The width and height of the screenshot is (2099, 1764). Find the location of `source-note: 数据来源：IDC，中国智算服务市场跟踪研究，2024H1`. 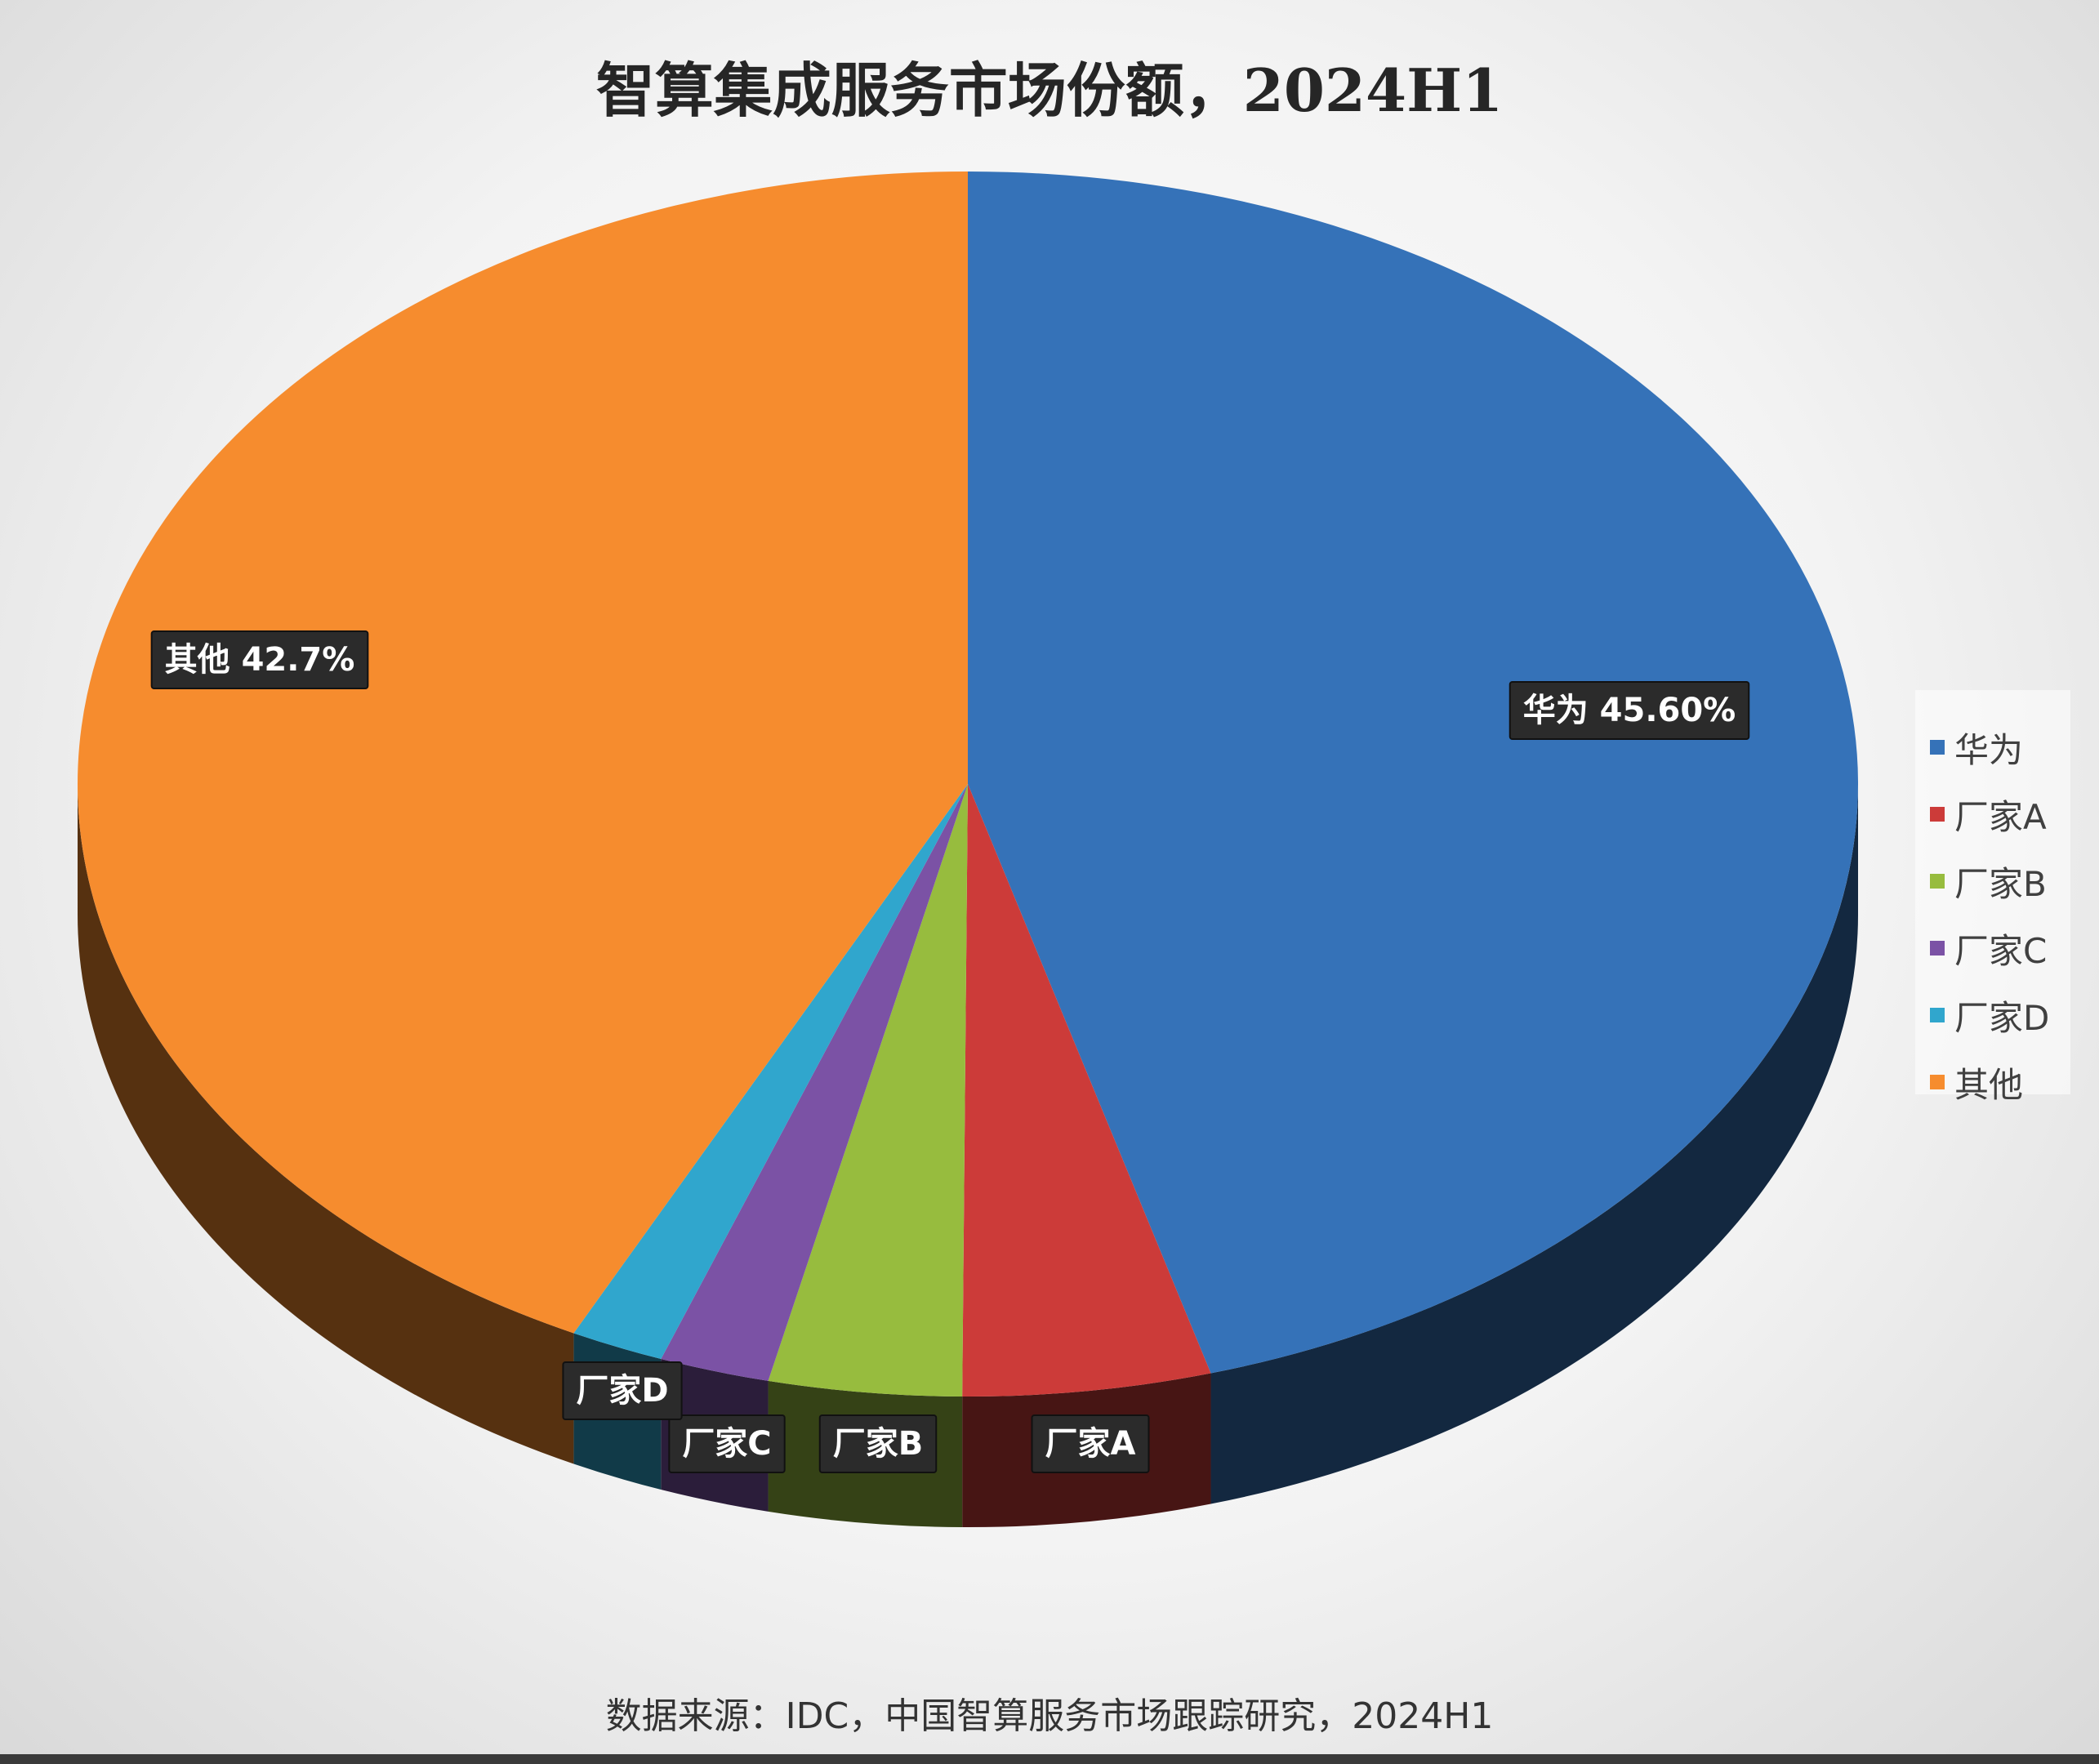

source-note: 数据来源：IDC，中国智算服务市场跟踪研究，2024H1 is located at coordinates (1049, 1716).